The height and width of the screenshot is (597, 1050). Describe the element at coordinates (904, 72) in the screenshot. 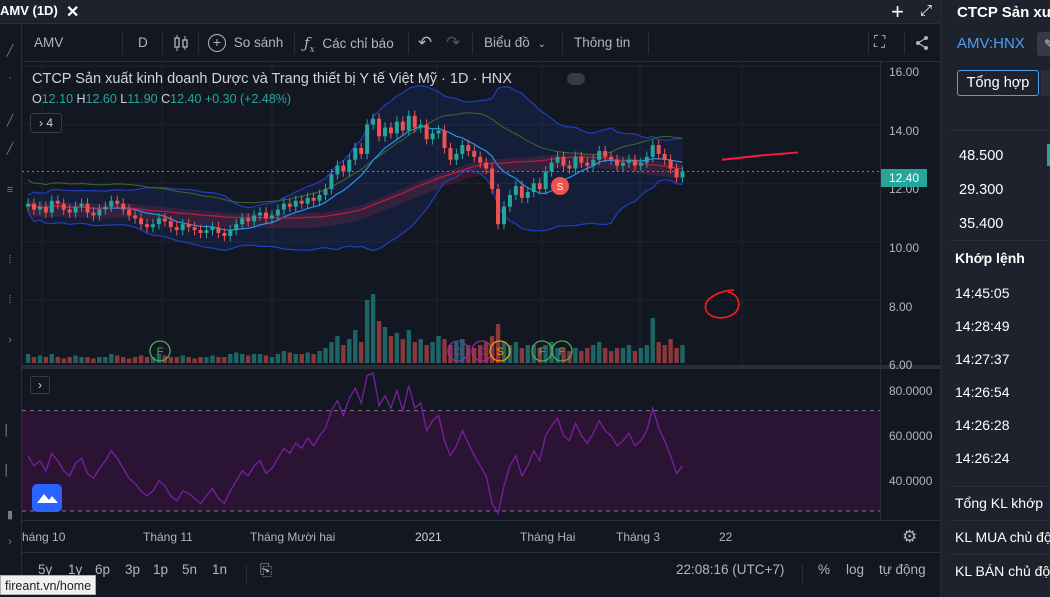

I see `price-tick: 16.00` at that location.